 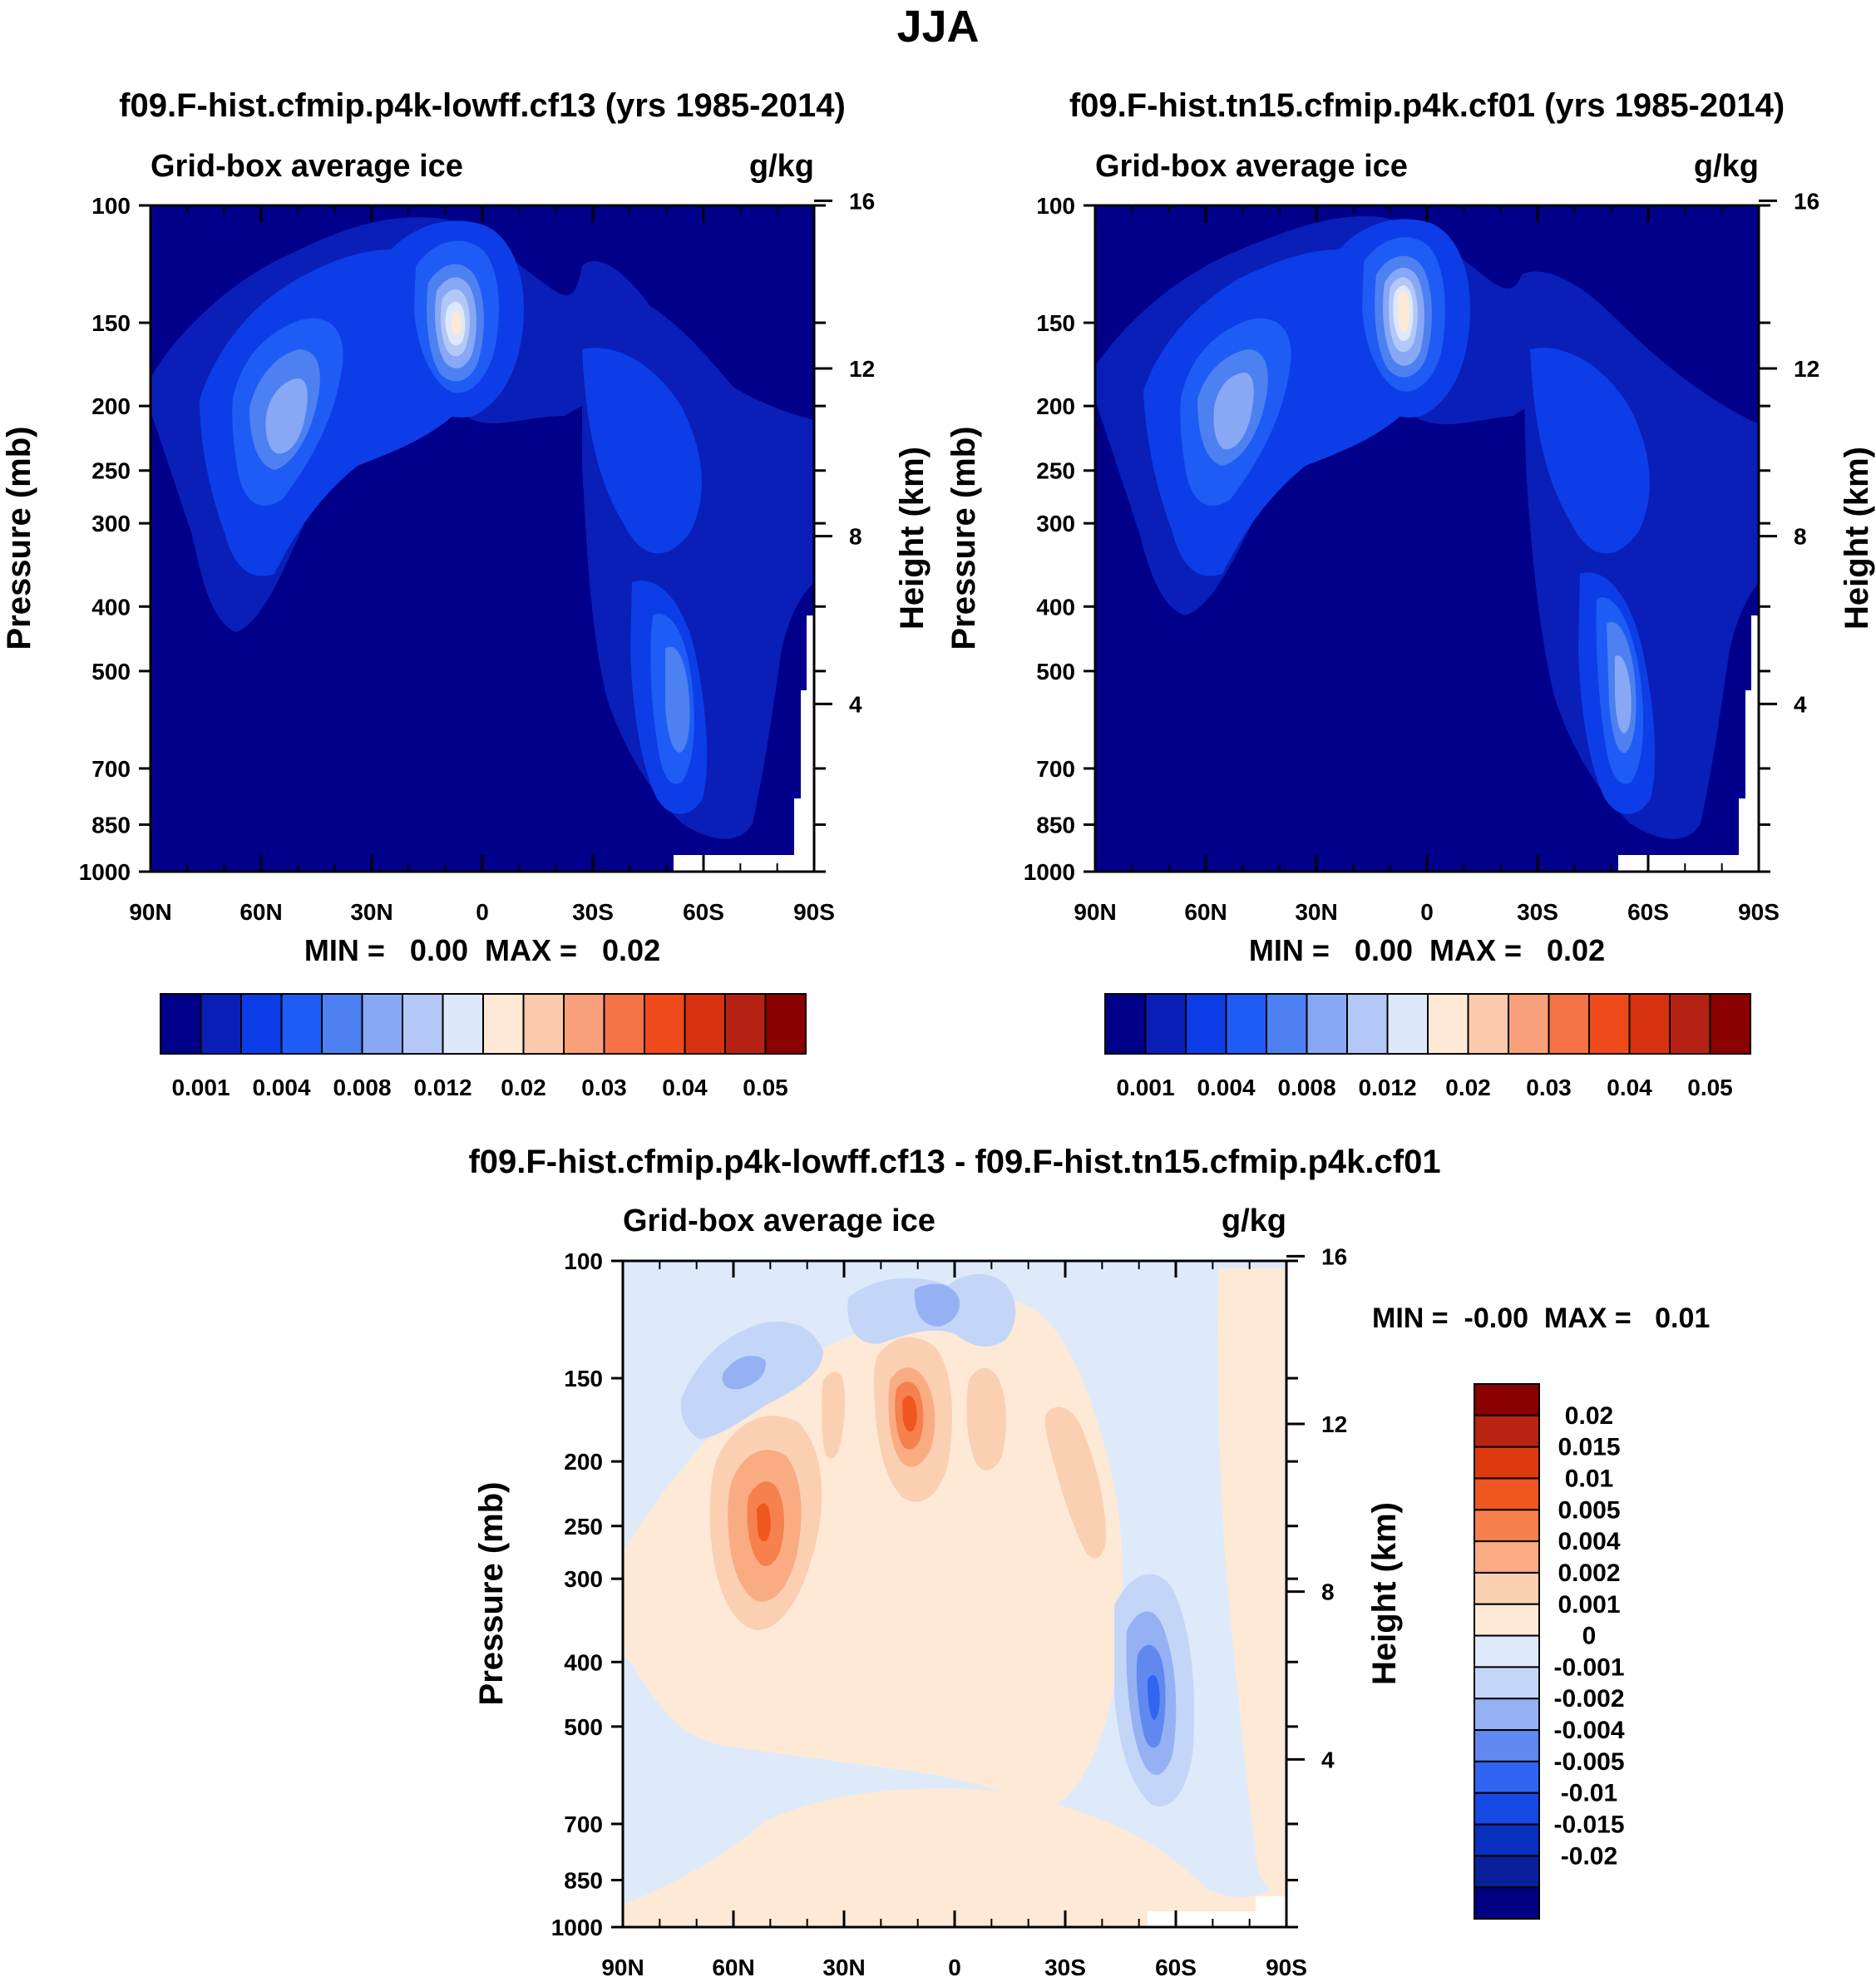 What do you see at coordinates (782, 166) in the screenshot?
I see `panel-a-units-label: g/kg` at bounding box center [782, 166].